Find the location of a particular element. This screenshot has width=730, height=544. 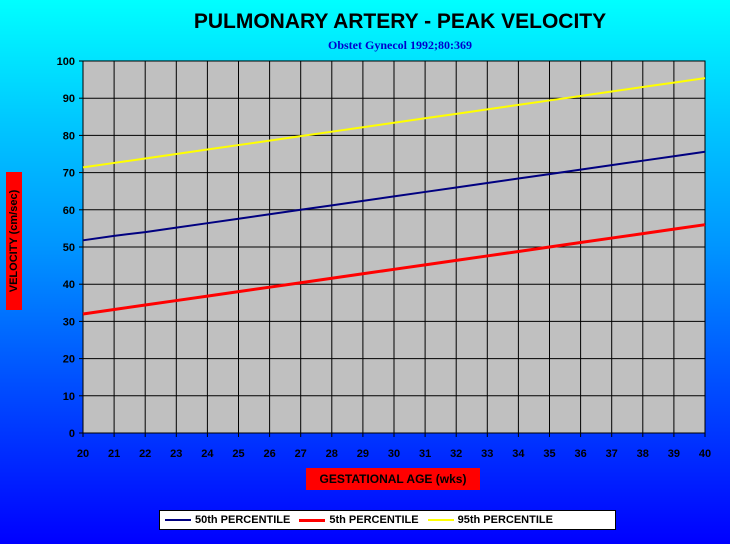

y-tick-label: 30 is located at coordinates (69, 322).